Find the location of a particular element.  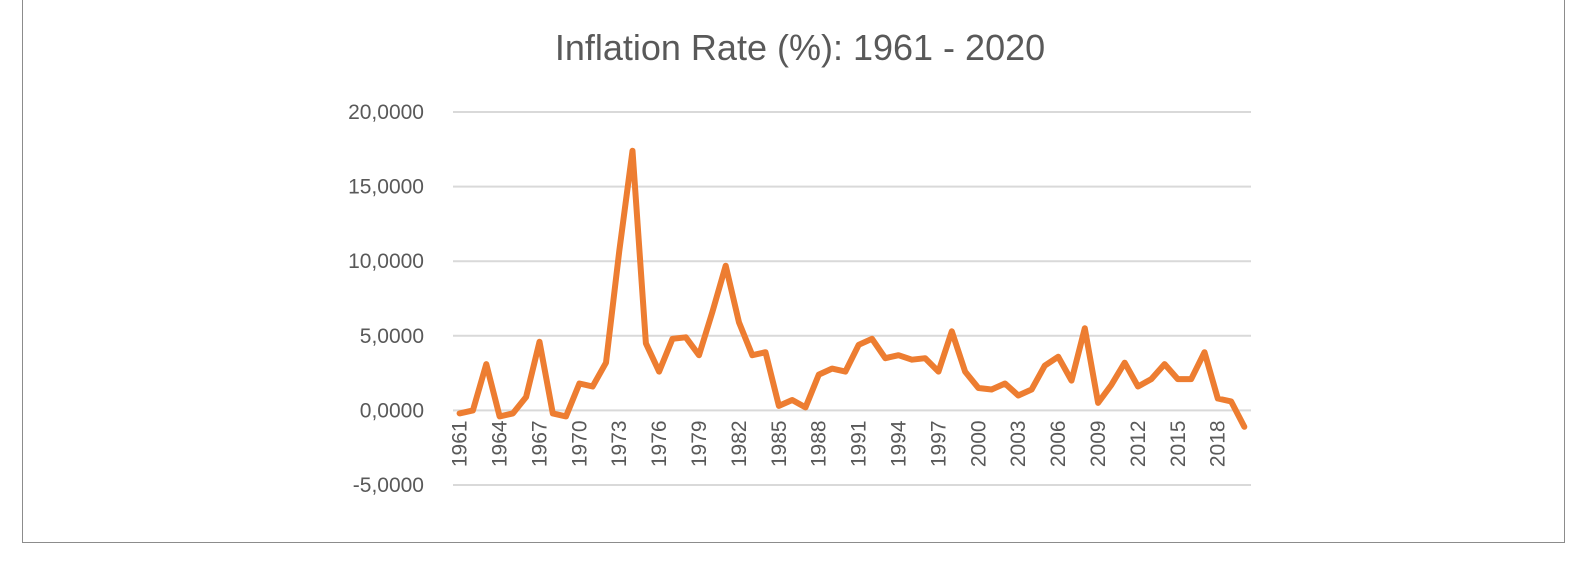

y-tick-label: 10,0000 is located at coordinates (386, 261).